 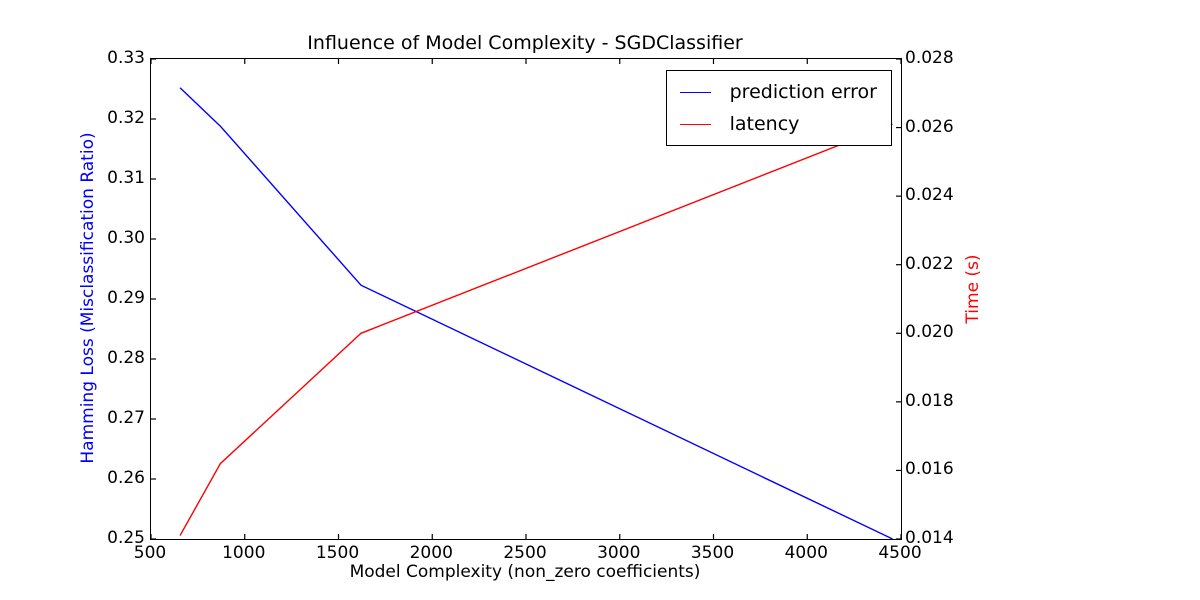 What do you see at coordinates (929, 263) in the screenshot?
I see `y-right-tick-label: 0.022` at bounding box center [929, 263].